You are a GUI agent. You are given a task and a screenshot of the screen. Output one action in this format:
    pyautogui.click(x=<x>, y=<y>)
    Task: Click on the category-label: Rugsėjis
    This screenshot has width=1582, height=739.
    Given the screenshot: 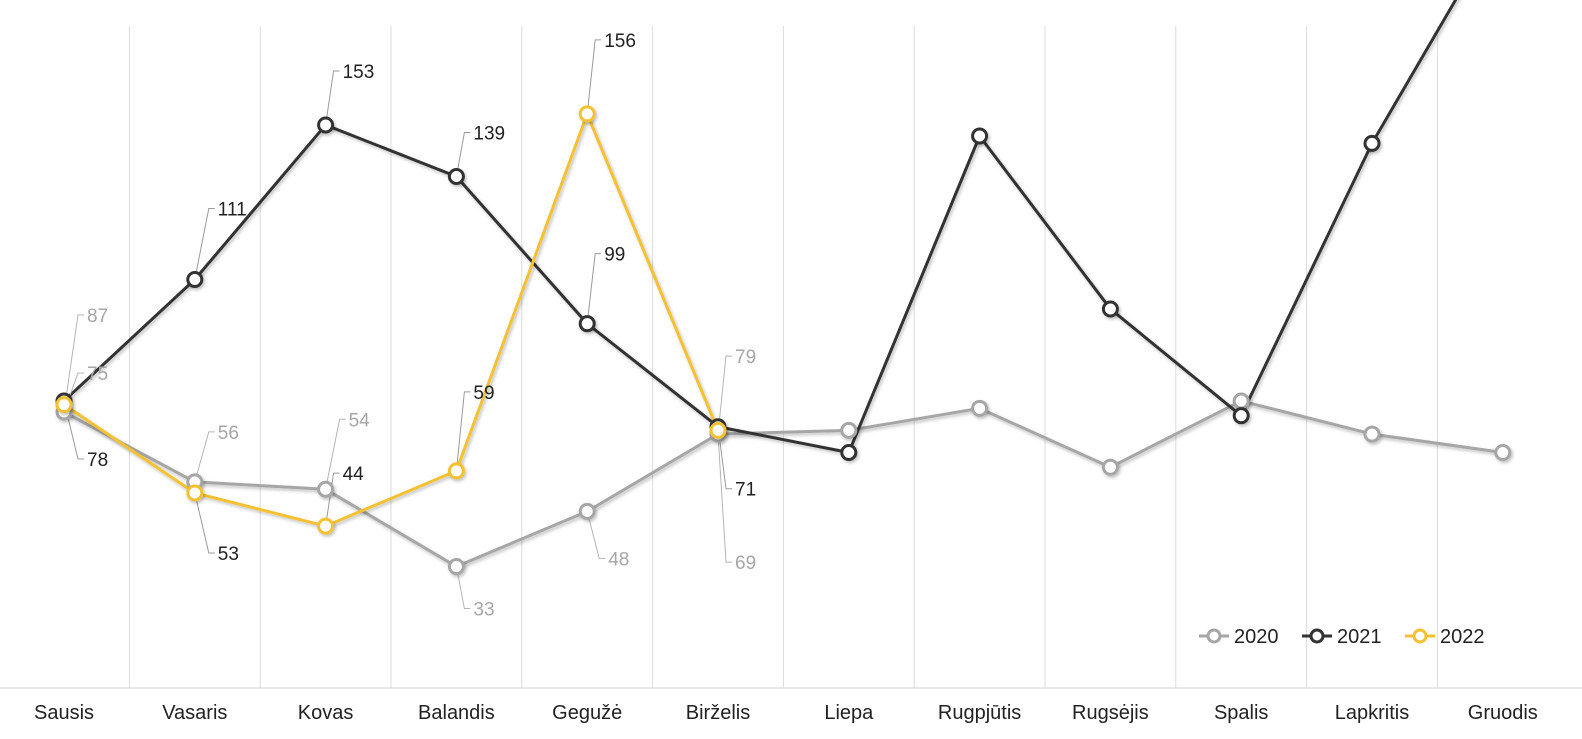 What is the action you would take?
    pyautogui.click(x=1110, y=713)
    